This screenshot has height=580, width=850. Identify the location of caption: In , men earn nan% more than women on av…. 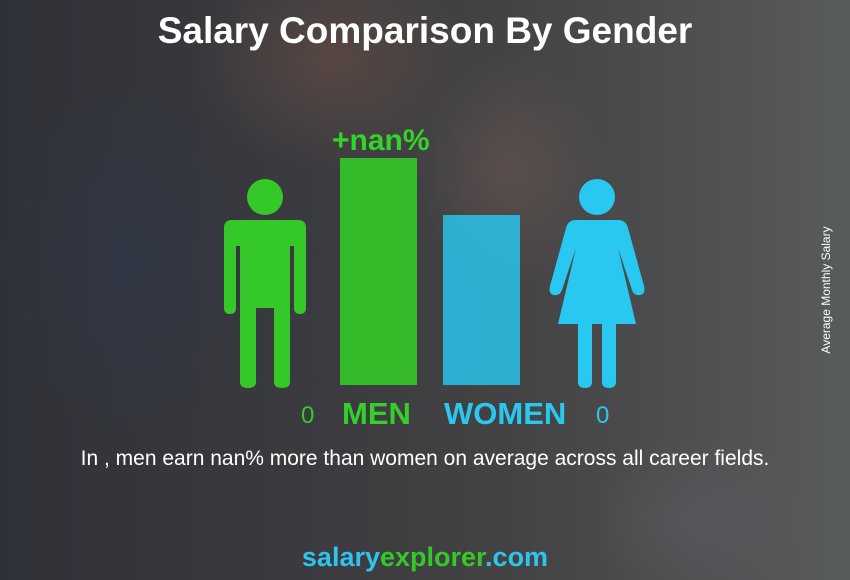
(425, 458).